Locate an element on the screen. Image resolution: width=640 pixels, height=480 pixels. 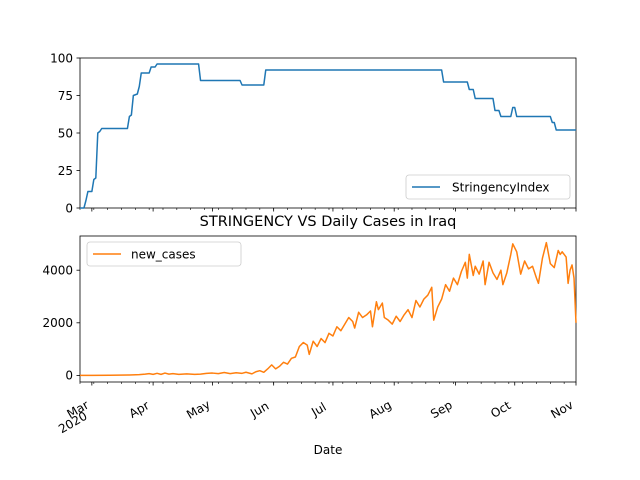
stringency-y-tick-label: 0 is located at coordinates (69, 208).